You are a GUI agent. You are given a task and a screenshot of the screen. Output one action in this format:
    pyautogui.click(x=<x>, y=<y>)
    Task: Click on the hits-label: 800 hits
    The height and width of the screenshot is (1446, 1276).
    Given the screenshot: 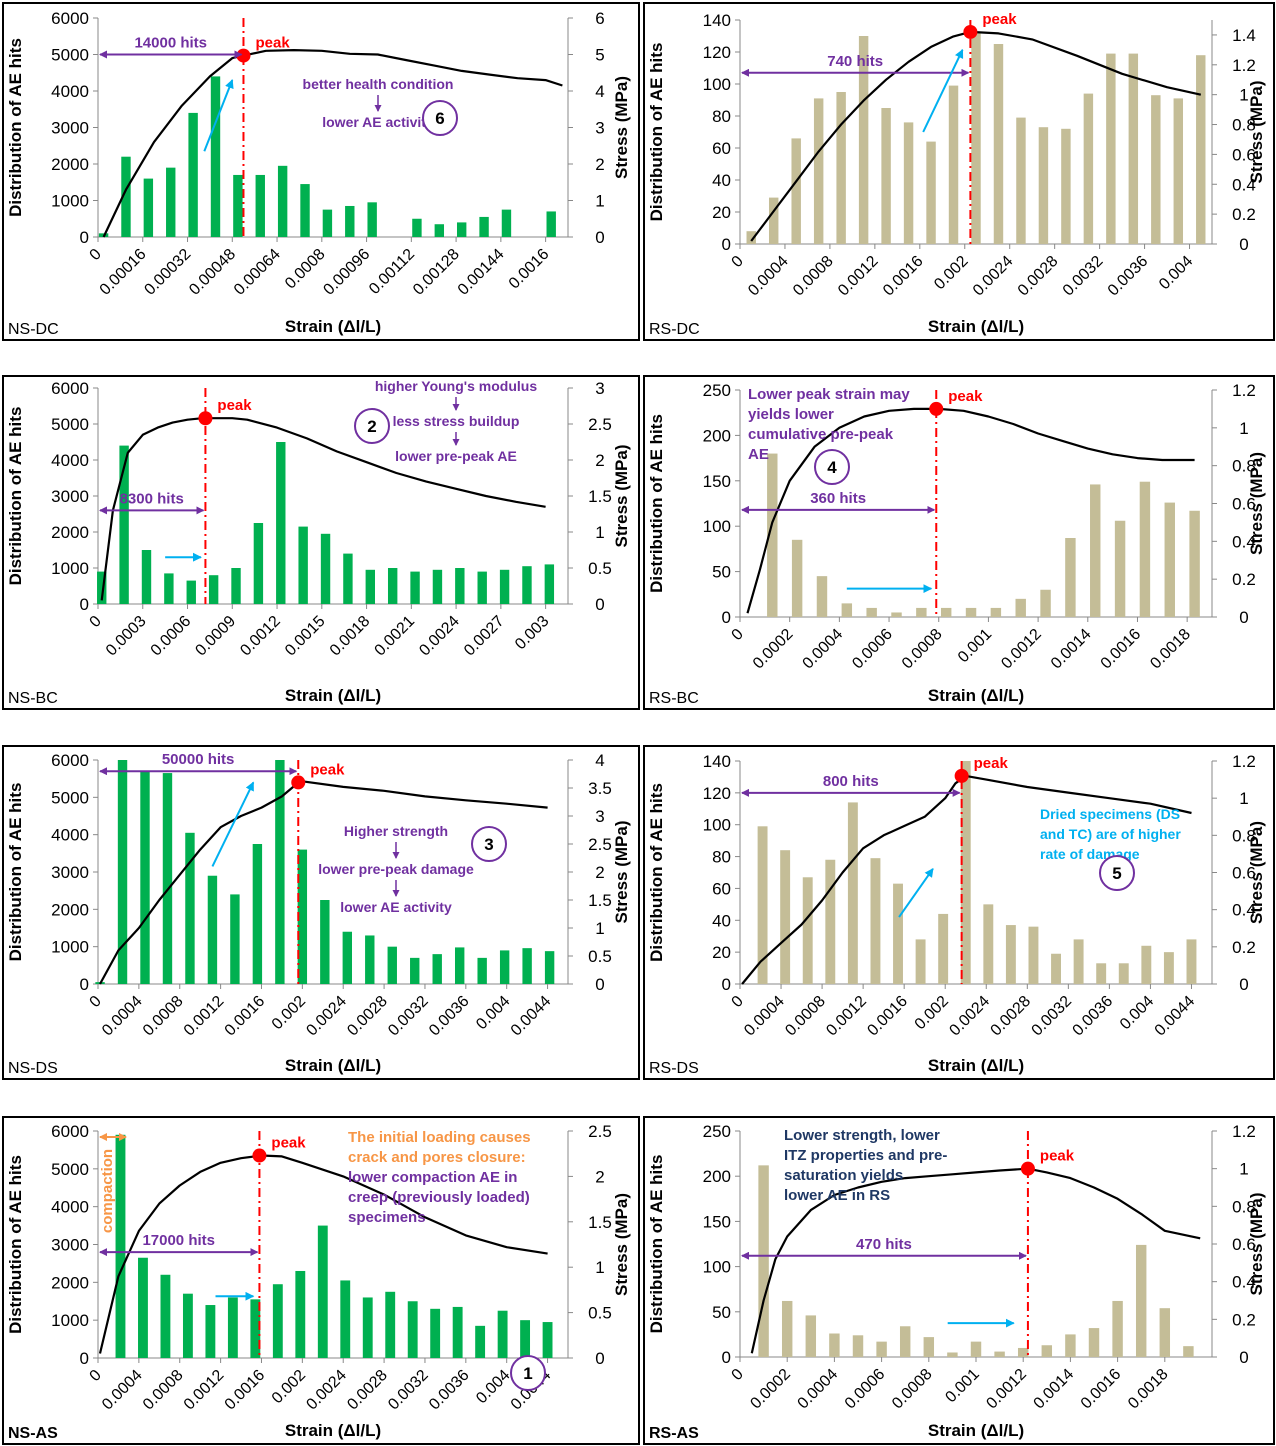 What is the action you would take?
    pyautogui.click(x=851, y=781)
    